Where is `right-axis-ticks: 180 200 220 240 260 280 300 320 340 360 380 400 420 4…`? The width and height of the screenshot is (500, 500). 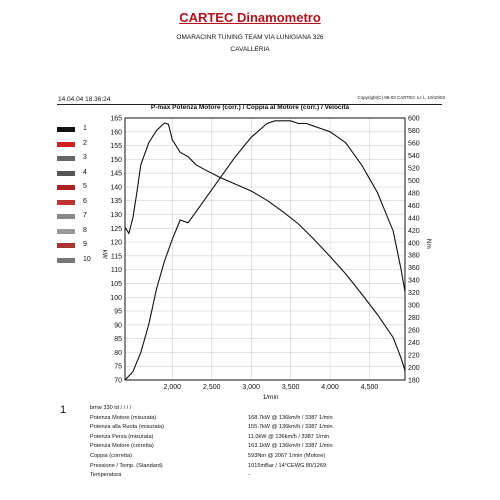
right-axis-ticks: 180 200 220 240 260 280 300 320 340 360 380 400 420 4… is located at coordinates (414, 250).